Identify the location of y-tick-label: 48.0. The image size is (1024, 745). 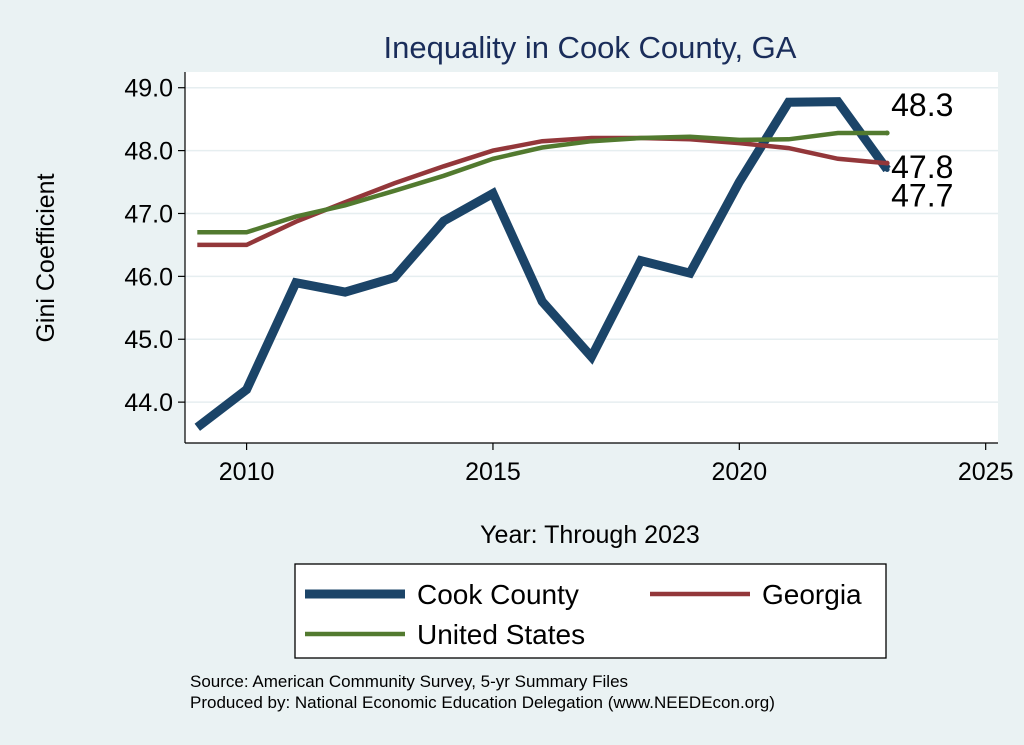
(148, 152).